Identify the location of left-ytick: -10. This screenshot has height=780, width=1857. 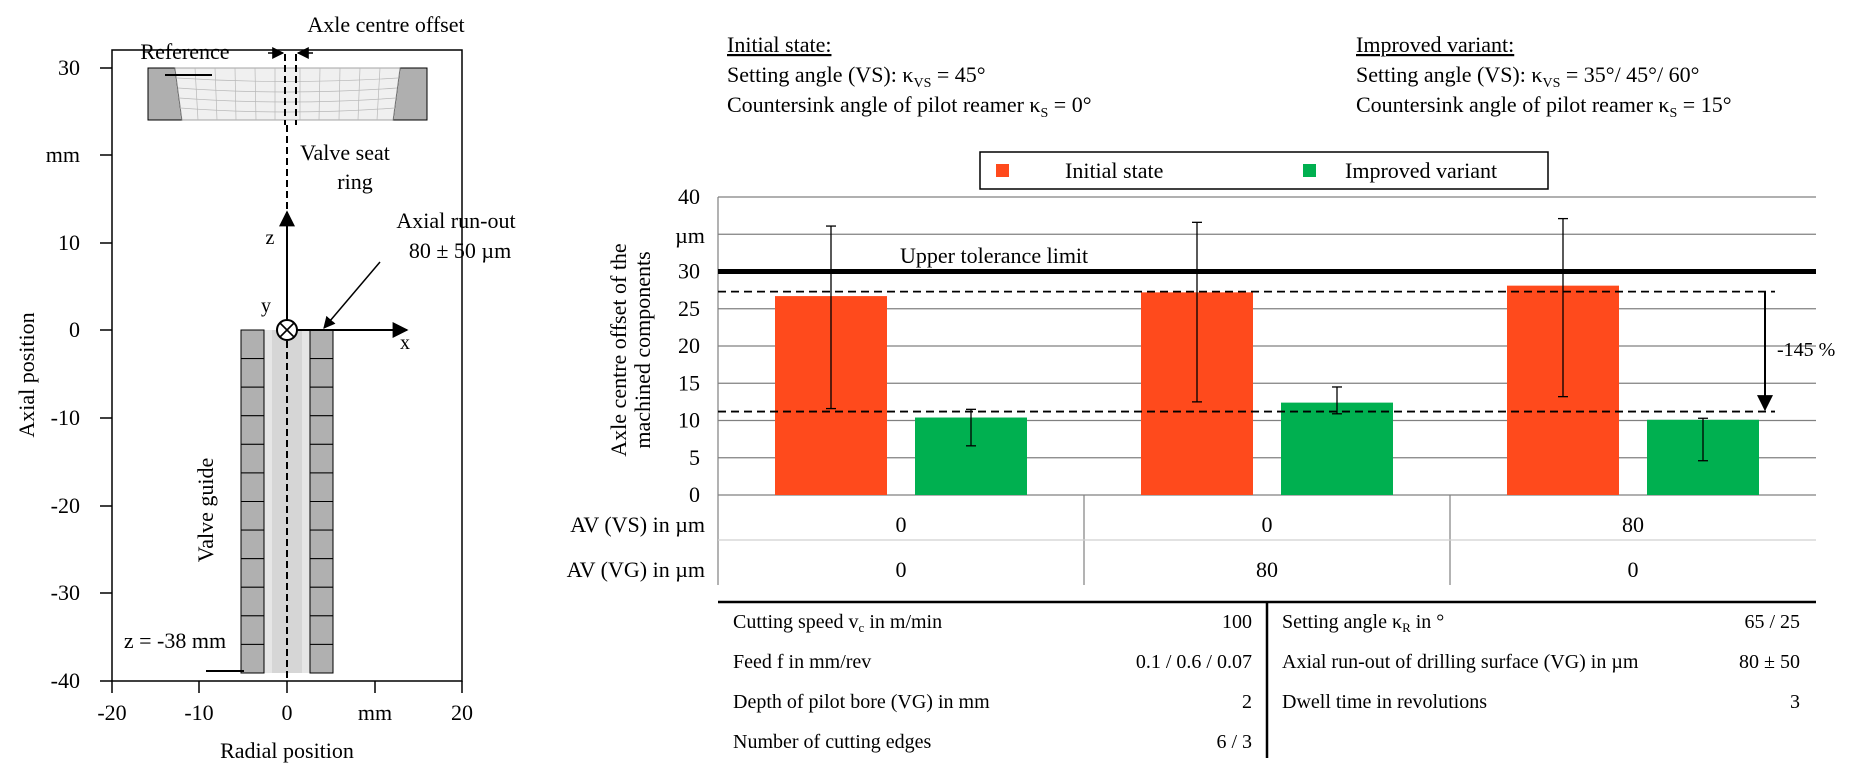
(65, 417).